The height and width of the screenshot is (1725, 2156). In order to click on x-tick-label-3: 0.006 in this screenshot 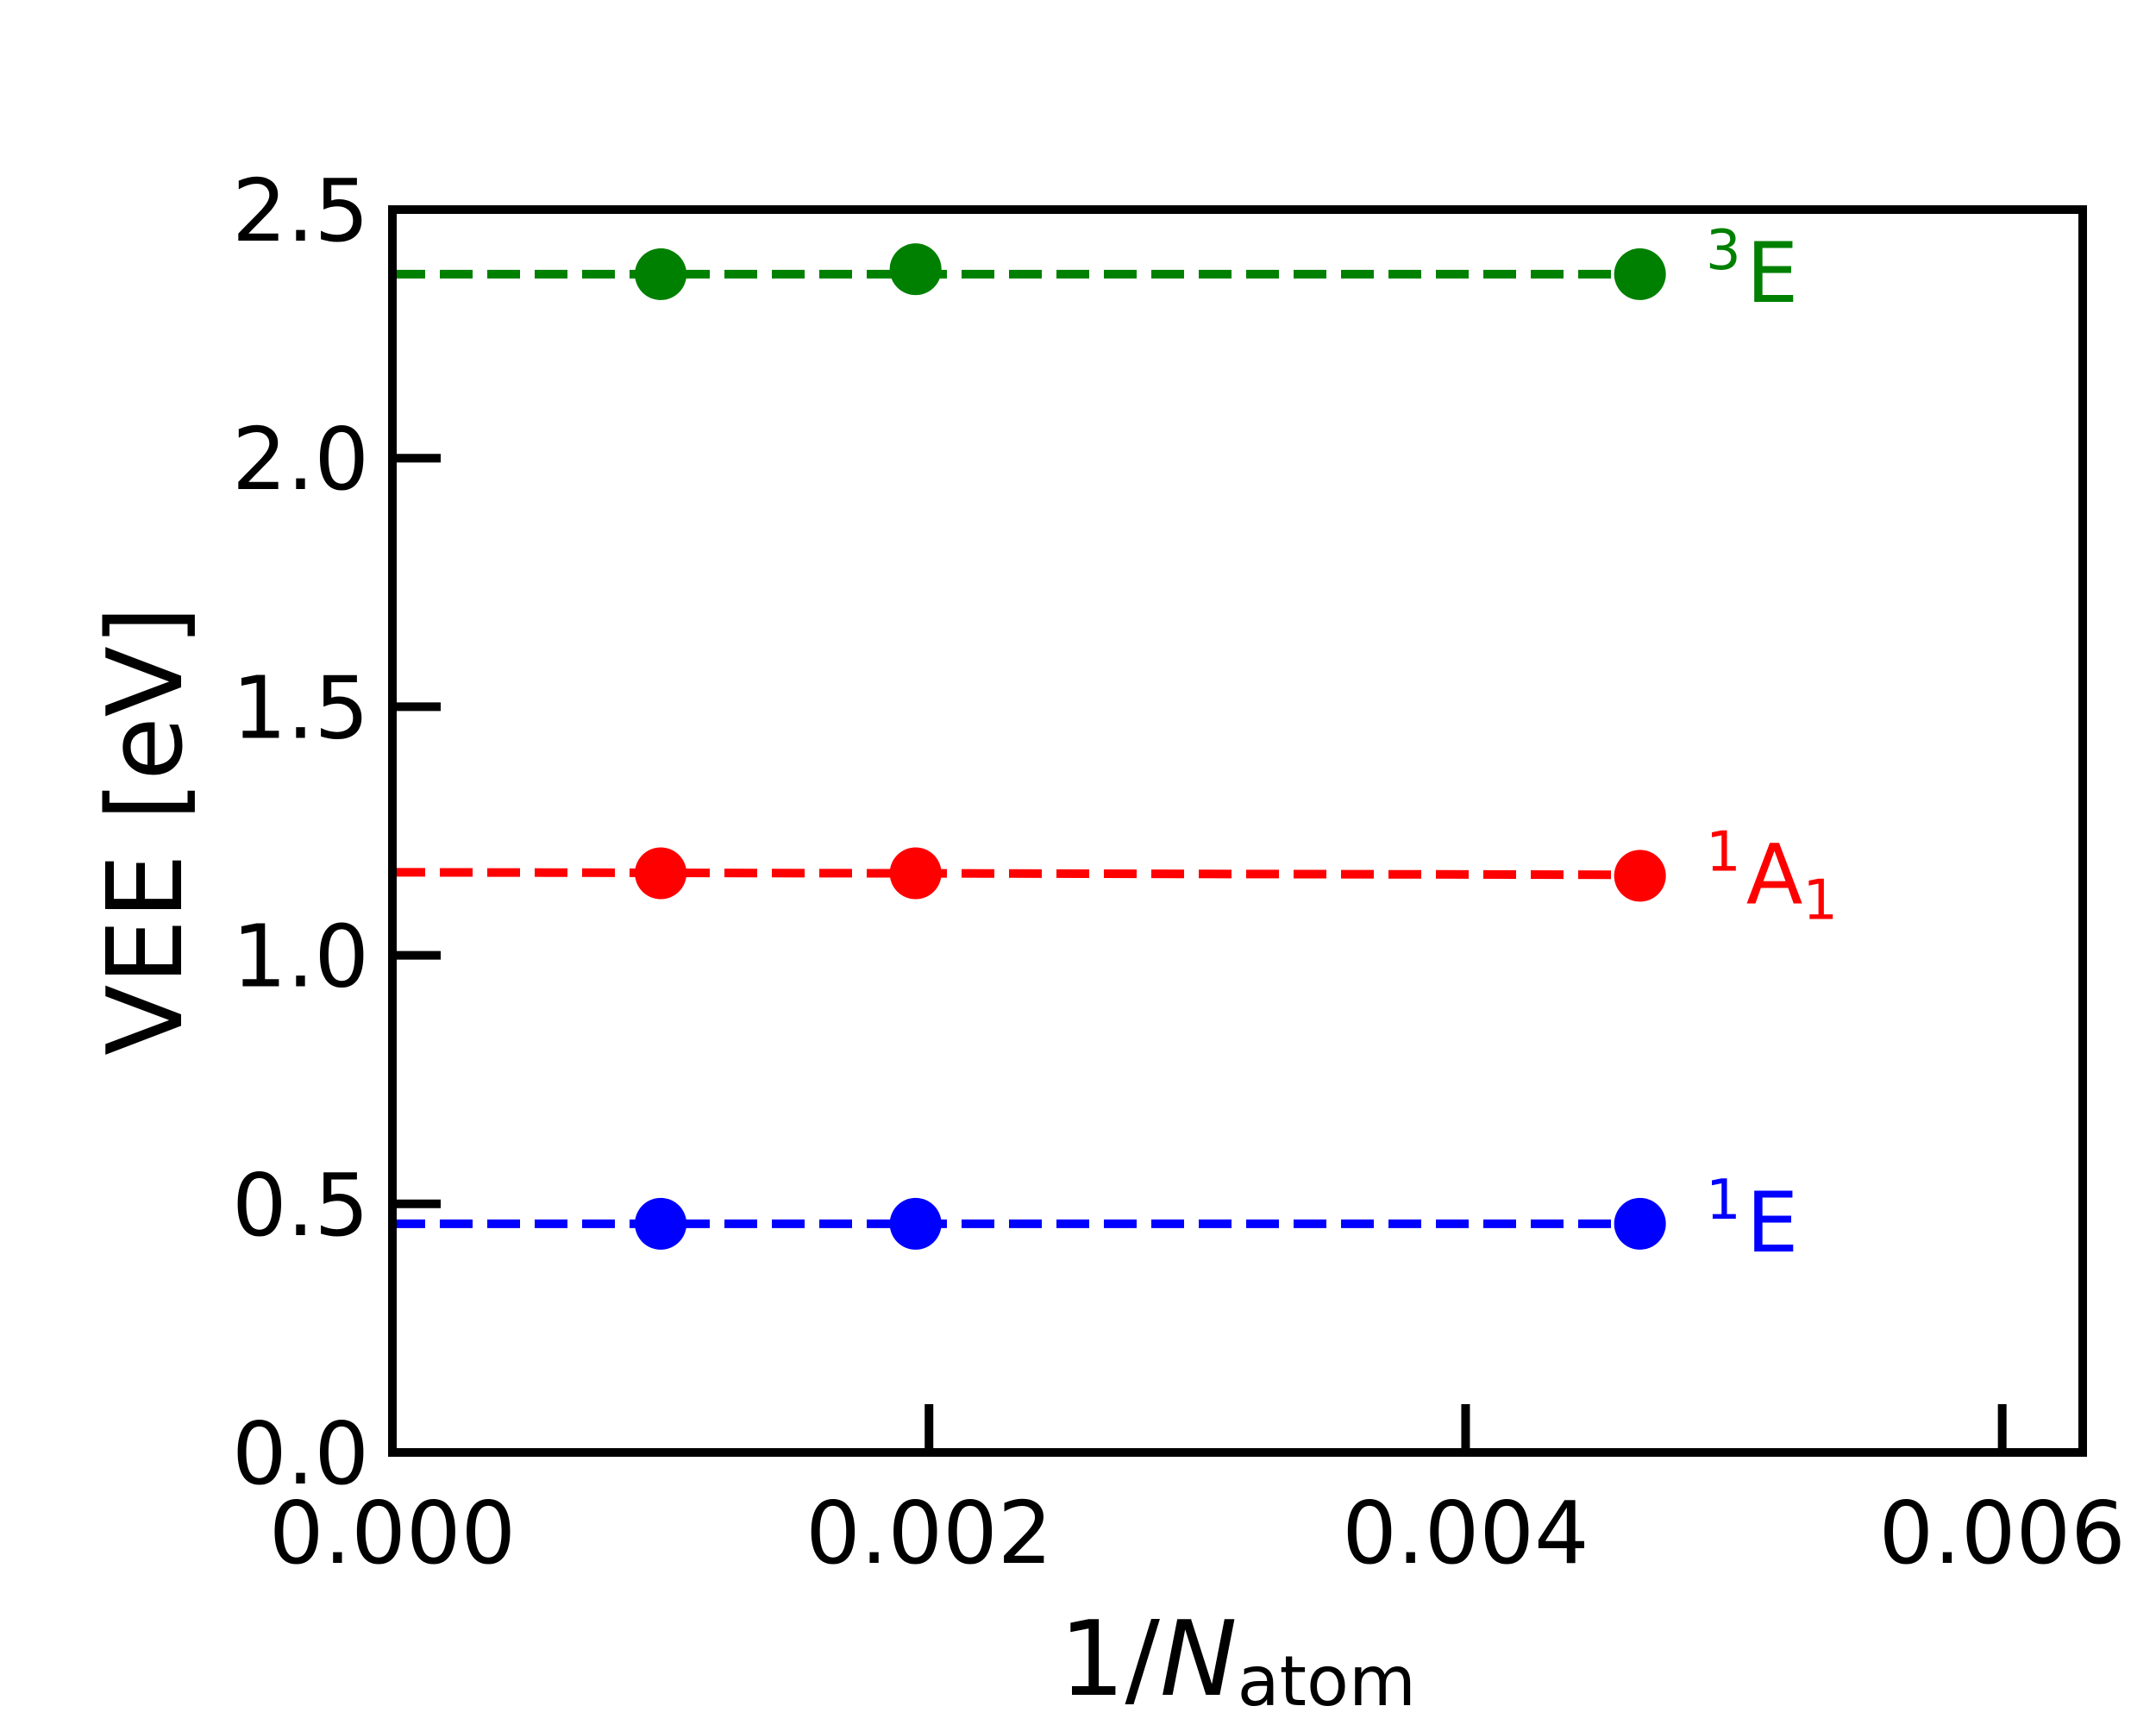, I will do `click(2002, 1534)`.